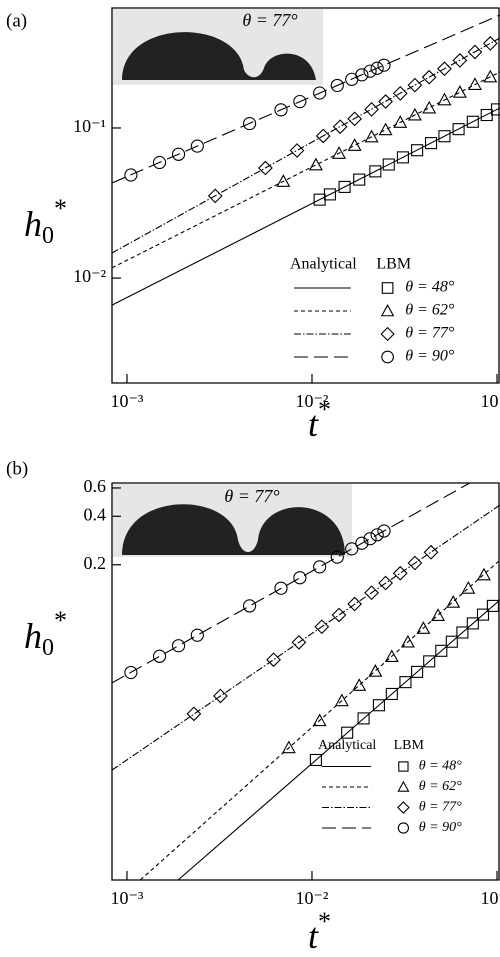  Describe the element at coordinates (17, 468) in the screenshot. I see `panel-label: (b)` at that location.